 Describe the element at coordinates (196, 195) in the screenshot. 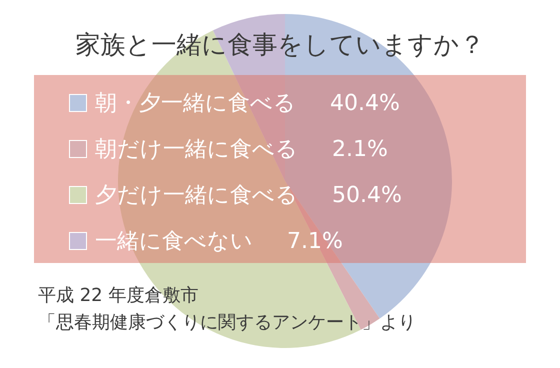

I see `legend-label: 夕だけ一緒に食べる` at that location.